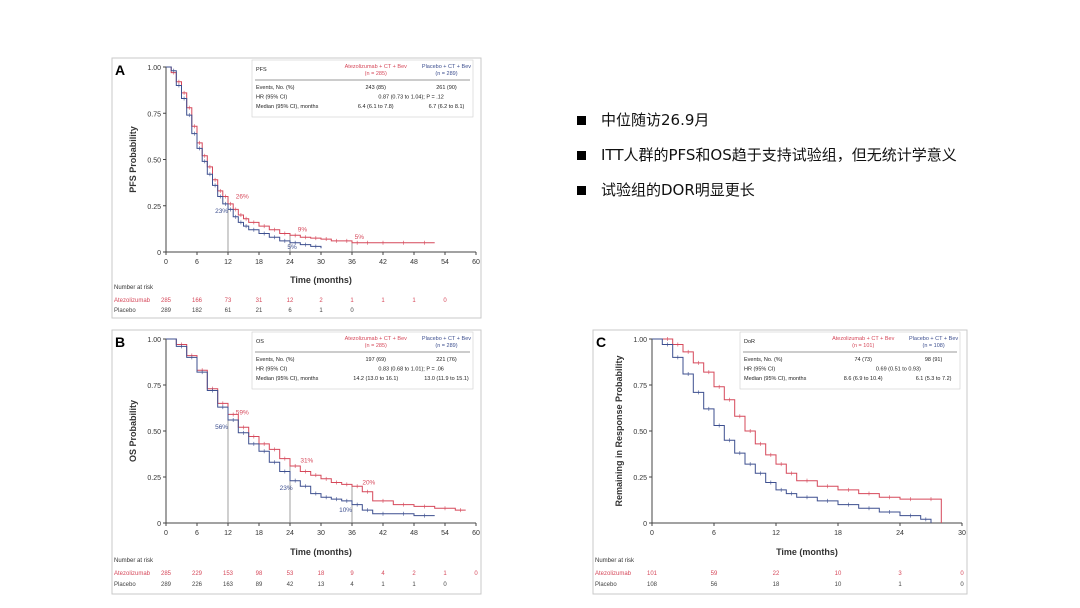 This screenshot has width=1080, height=608. Describe the element at coordinates (321, 533) in the screenshot. I see `x-tick-label: 30` at that location.